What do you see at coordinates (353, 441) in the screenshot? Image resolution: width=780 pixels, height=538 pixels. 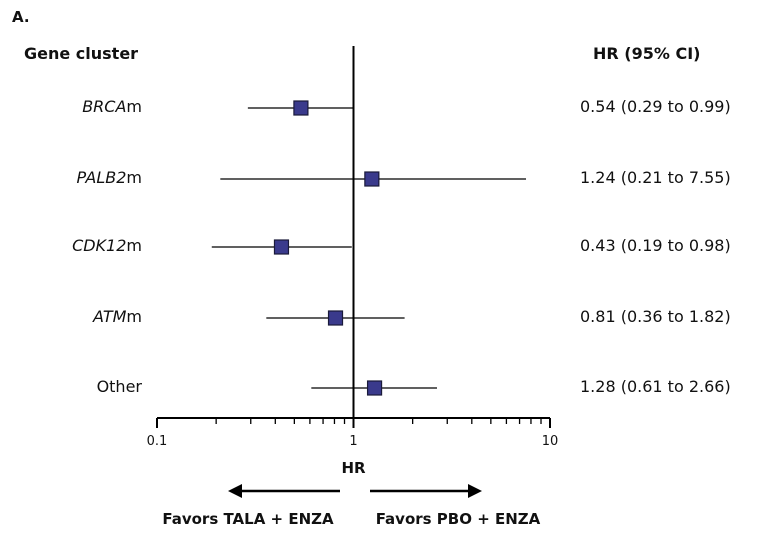 I see `x-tick-label: 1` at bounding box center [353, 441].